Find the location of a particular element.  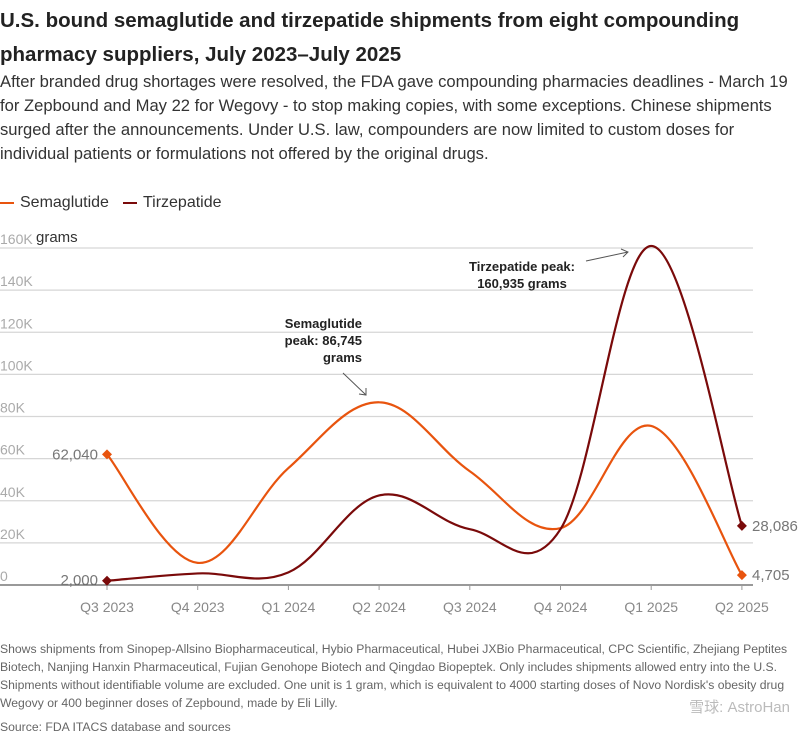

data-label-semaglutide-end: 4,705 is located at coordinates (771, 575).